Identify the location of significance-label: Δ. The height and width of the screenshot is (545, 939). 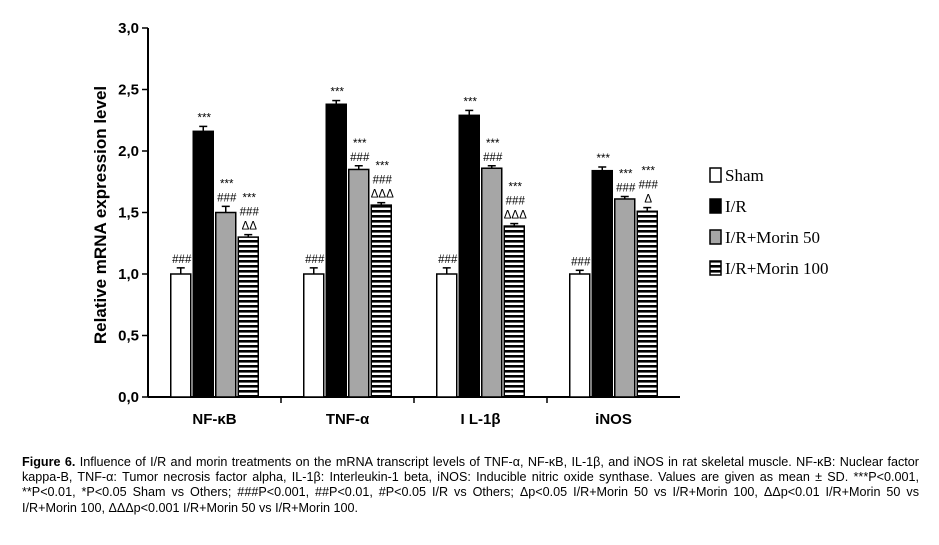
(648, 200).